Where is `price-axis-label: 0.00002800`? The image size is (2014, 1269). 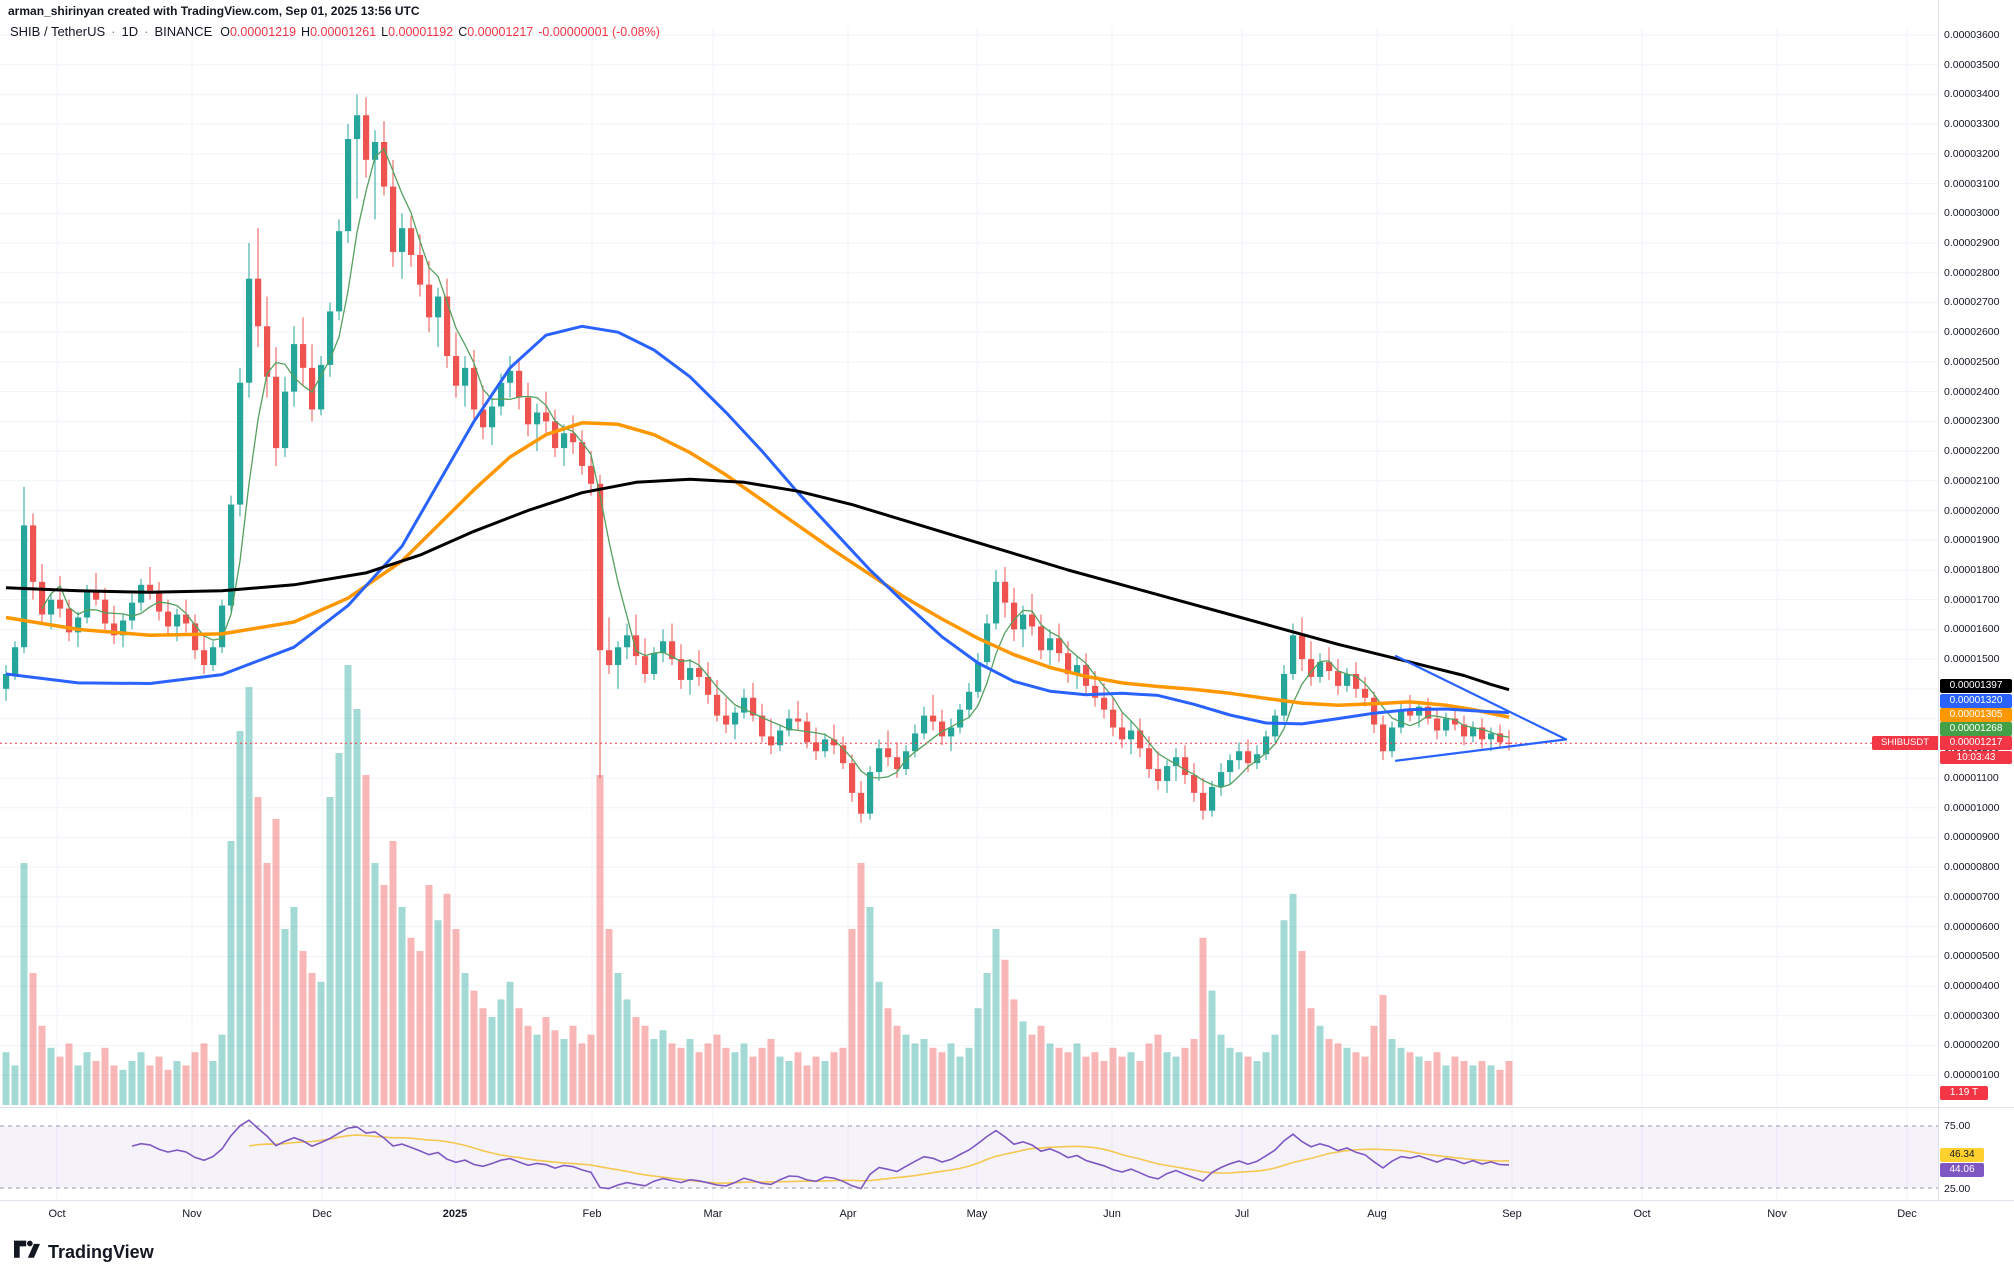
price-axis-label: 0.00002800 is located at coordinates (1972, 272).